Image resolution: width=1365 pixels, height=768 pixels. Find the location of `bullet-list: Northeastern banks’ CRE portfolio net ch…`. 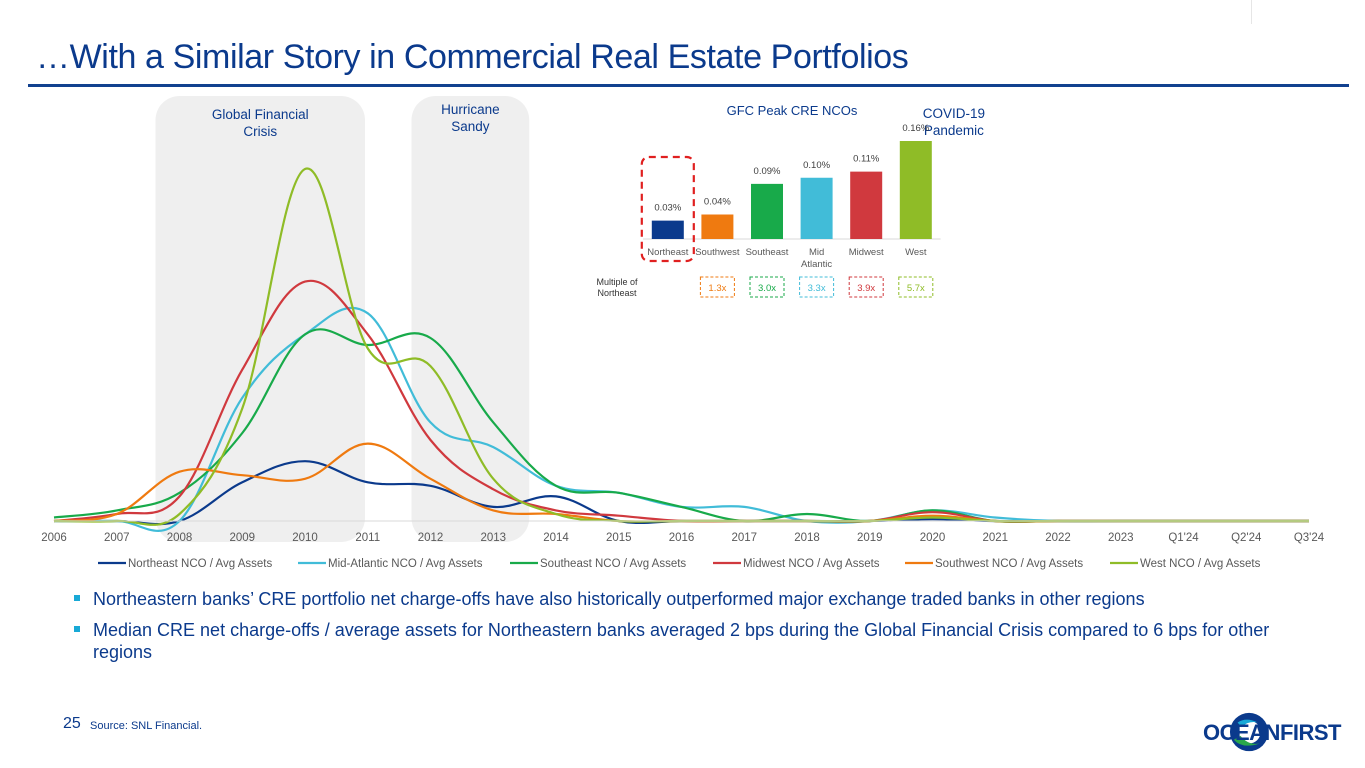

bullet-list: Northeastern banks’ CRE portfolio net ch… is located at coordinates (674, 630).